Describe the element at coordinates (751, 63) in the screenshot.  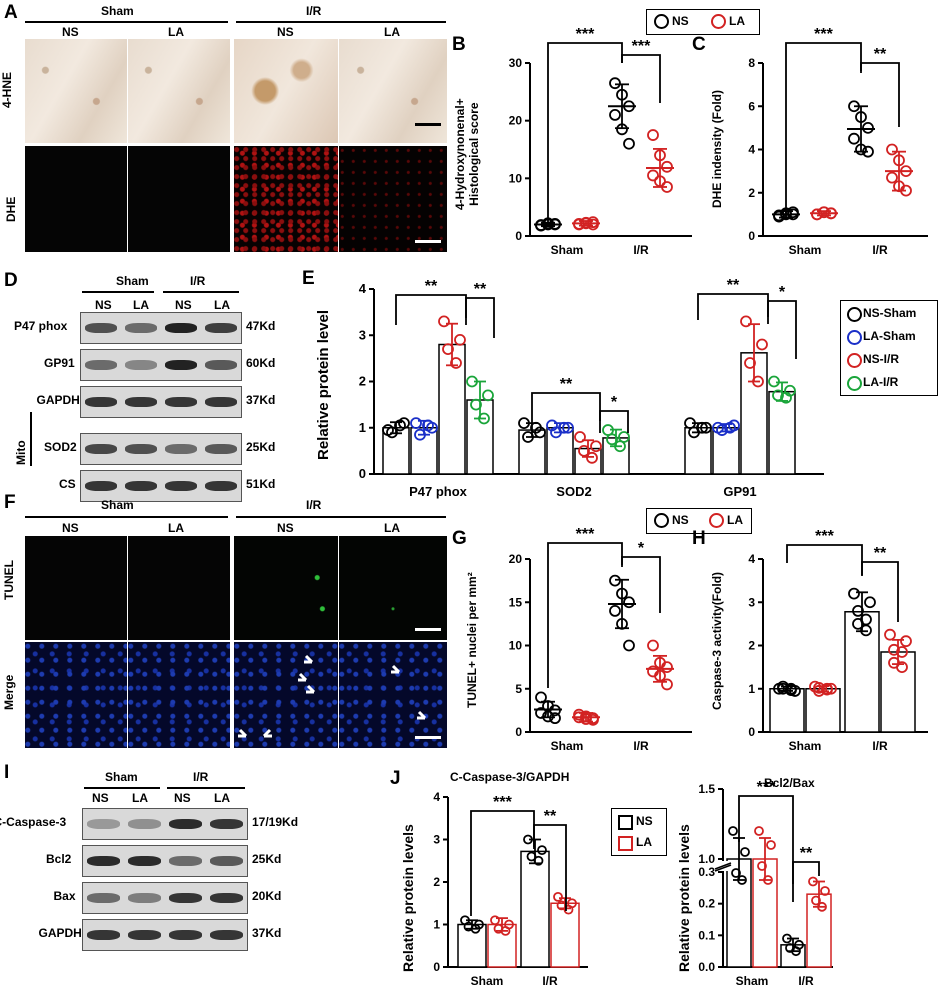
I see `y-tick-label: 8` at that location.